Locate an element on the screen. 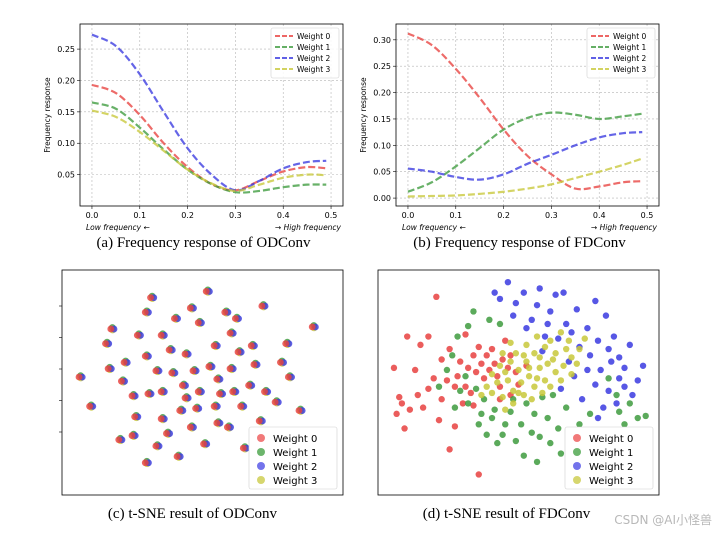 Image resolution: width=720 pixels, height=534 pixels. axes-frame is located at coordinates (211, 115).